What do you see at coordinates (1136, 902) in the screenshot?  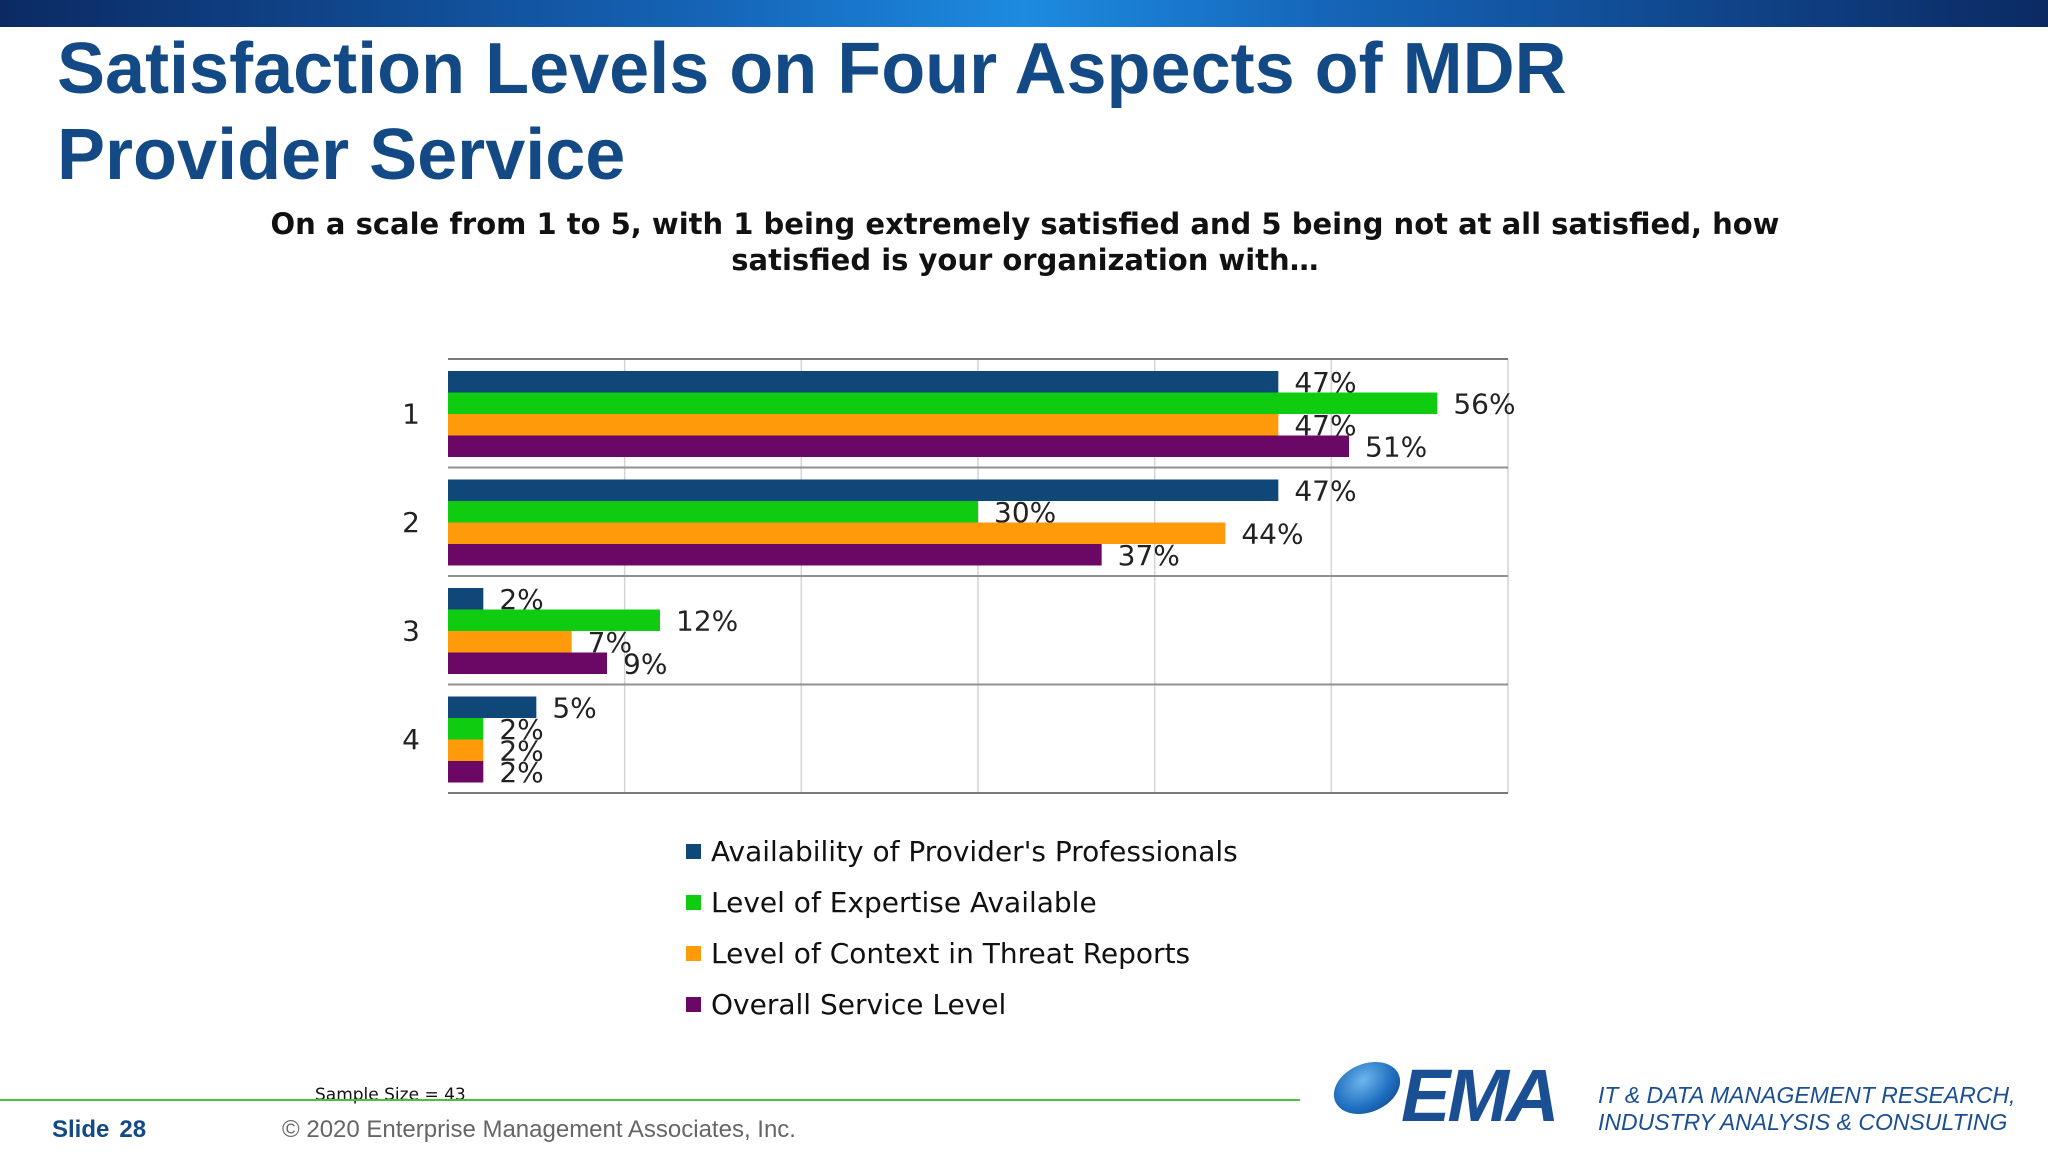 I see `legend-entry: Level of Expertise Available` at bounding box center [1136, 902].